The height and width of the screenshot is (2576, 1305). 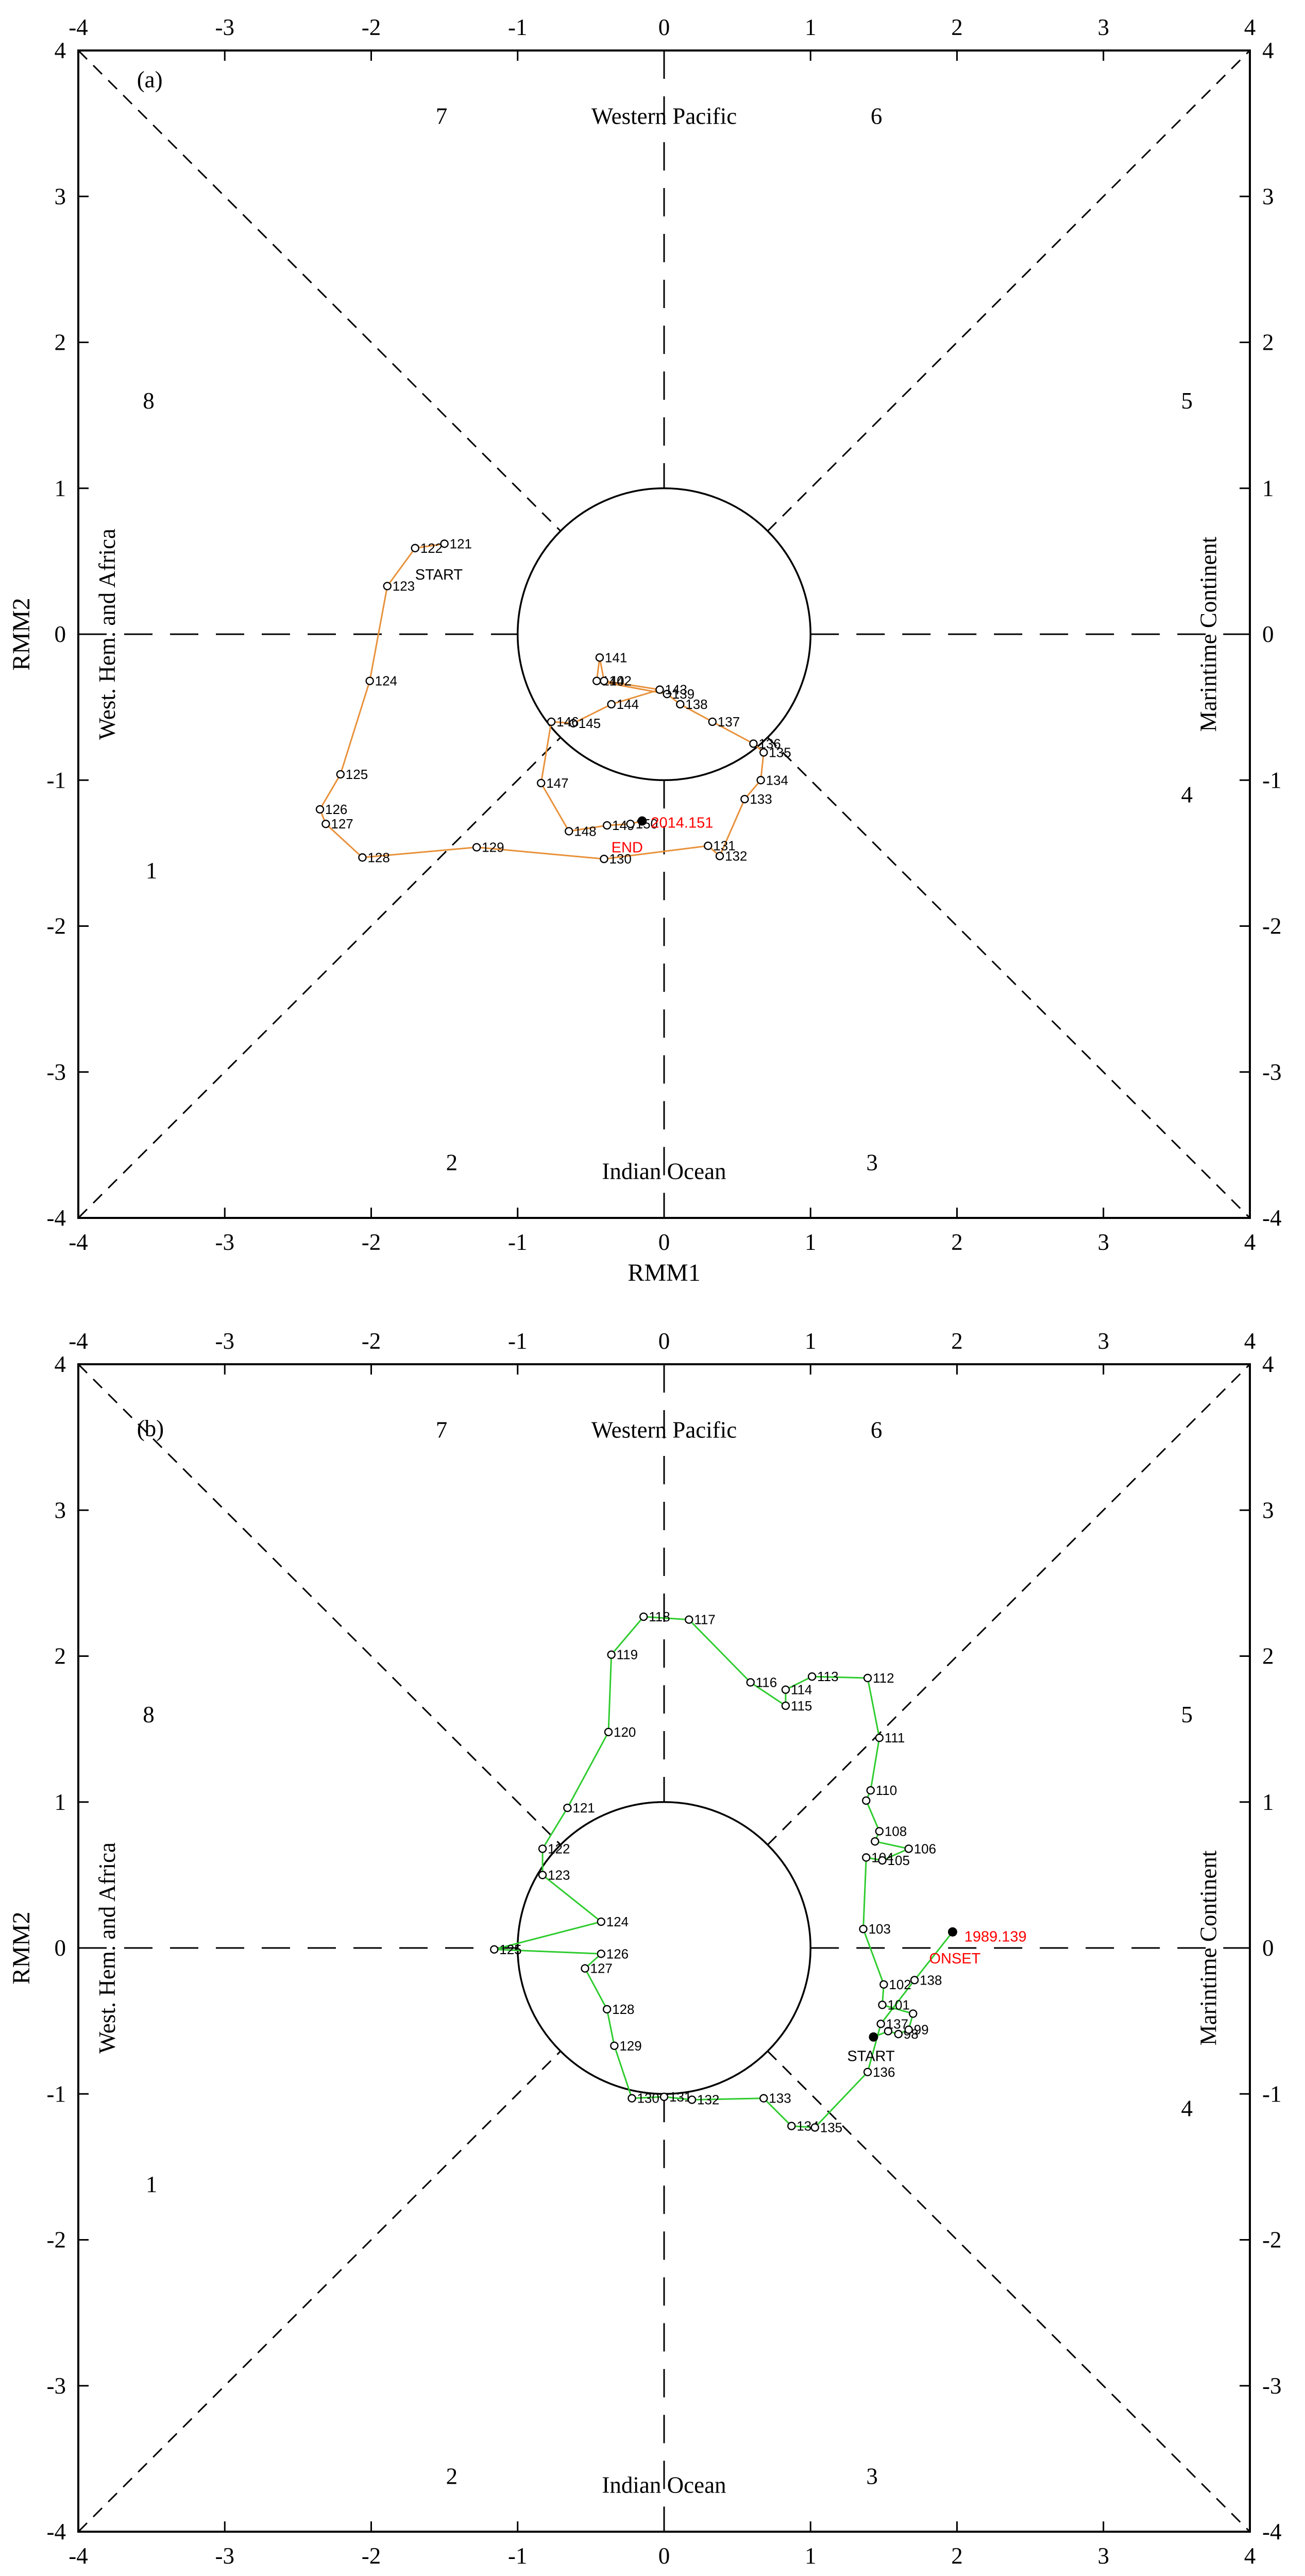 What do you see at coordinates (724, 846) in the screenshot?
I see `trajectory-point-label: 131` at bounding box center [724, 846].